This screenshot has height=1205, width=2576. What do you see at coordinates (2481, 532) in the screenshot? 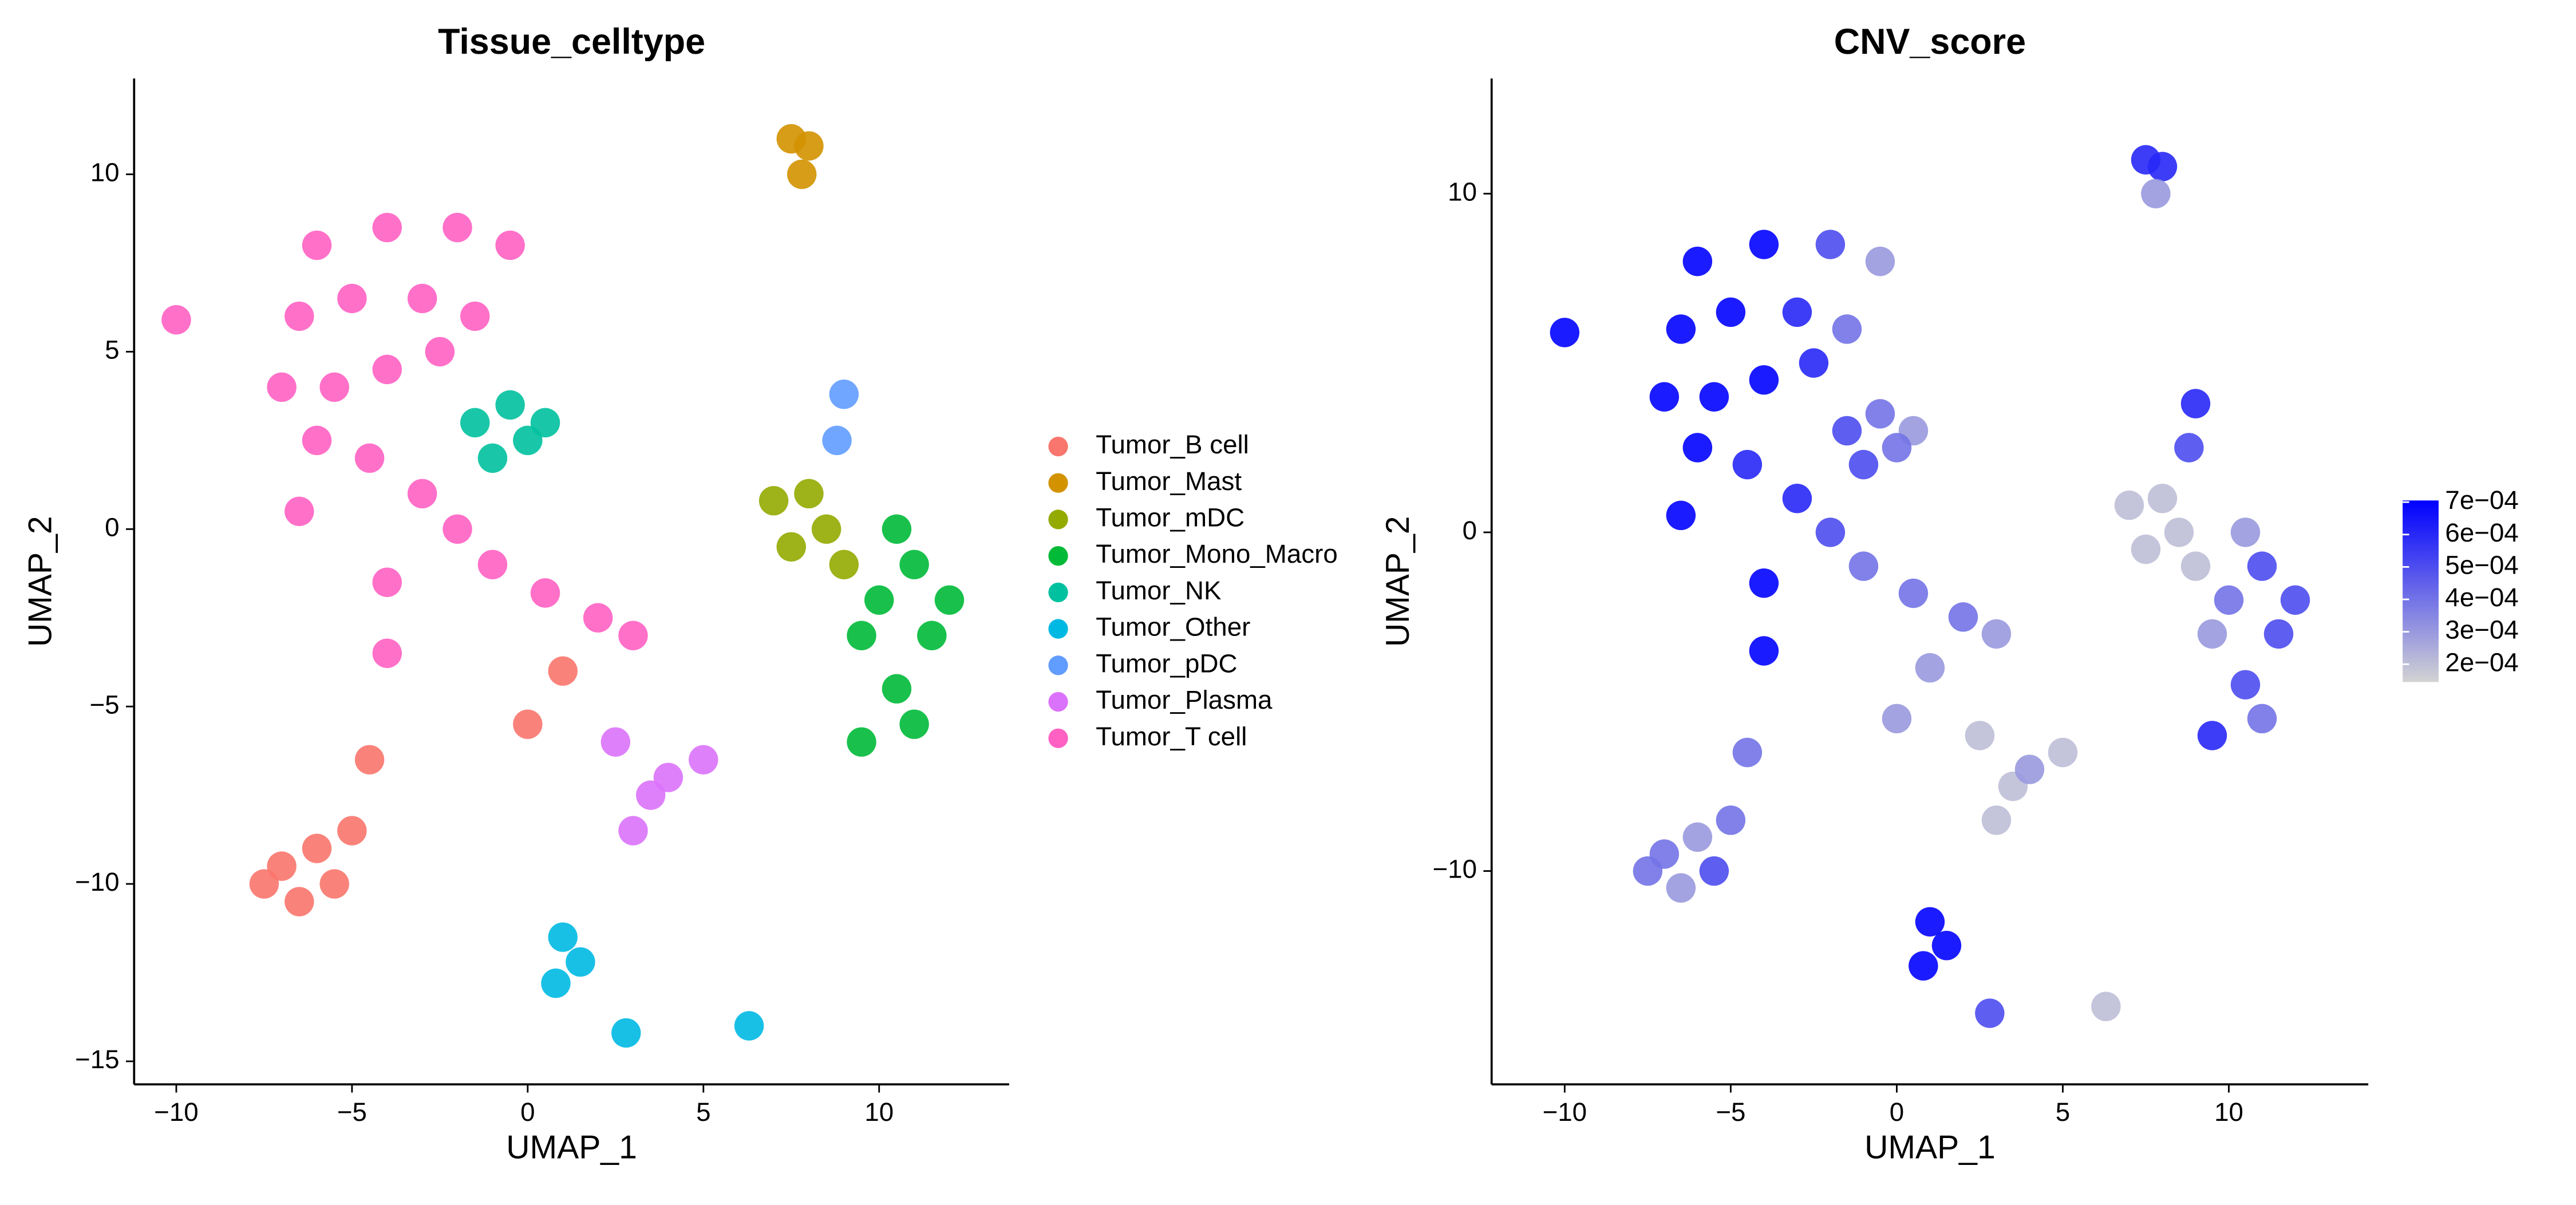
I see `colorbar-label: 6e−04` at bounding box center [2481, 532].